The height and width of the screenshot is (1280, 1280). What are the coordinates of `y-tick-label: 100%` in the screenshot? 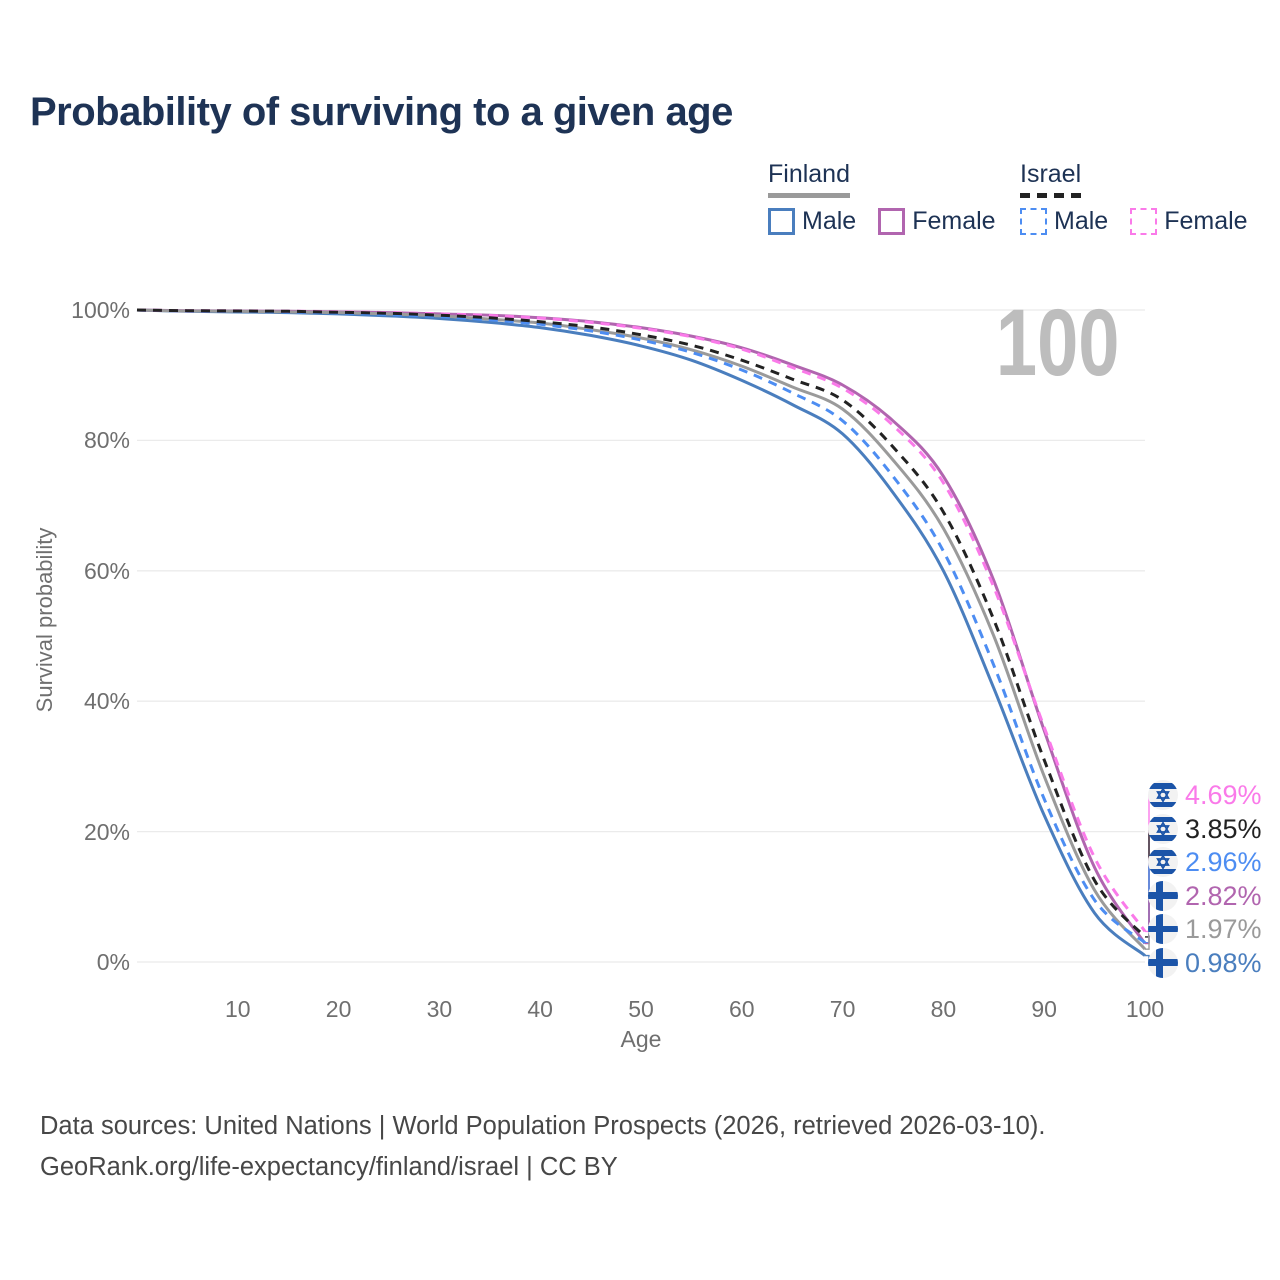 It's located at (100, 310).